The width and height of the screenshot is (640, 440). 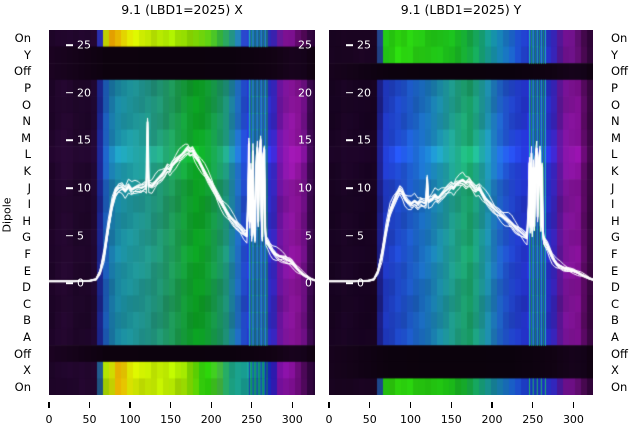 I want to click on row-label-i-10: I, so click(x=613, y=204).